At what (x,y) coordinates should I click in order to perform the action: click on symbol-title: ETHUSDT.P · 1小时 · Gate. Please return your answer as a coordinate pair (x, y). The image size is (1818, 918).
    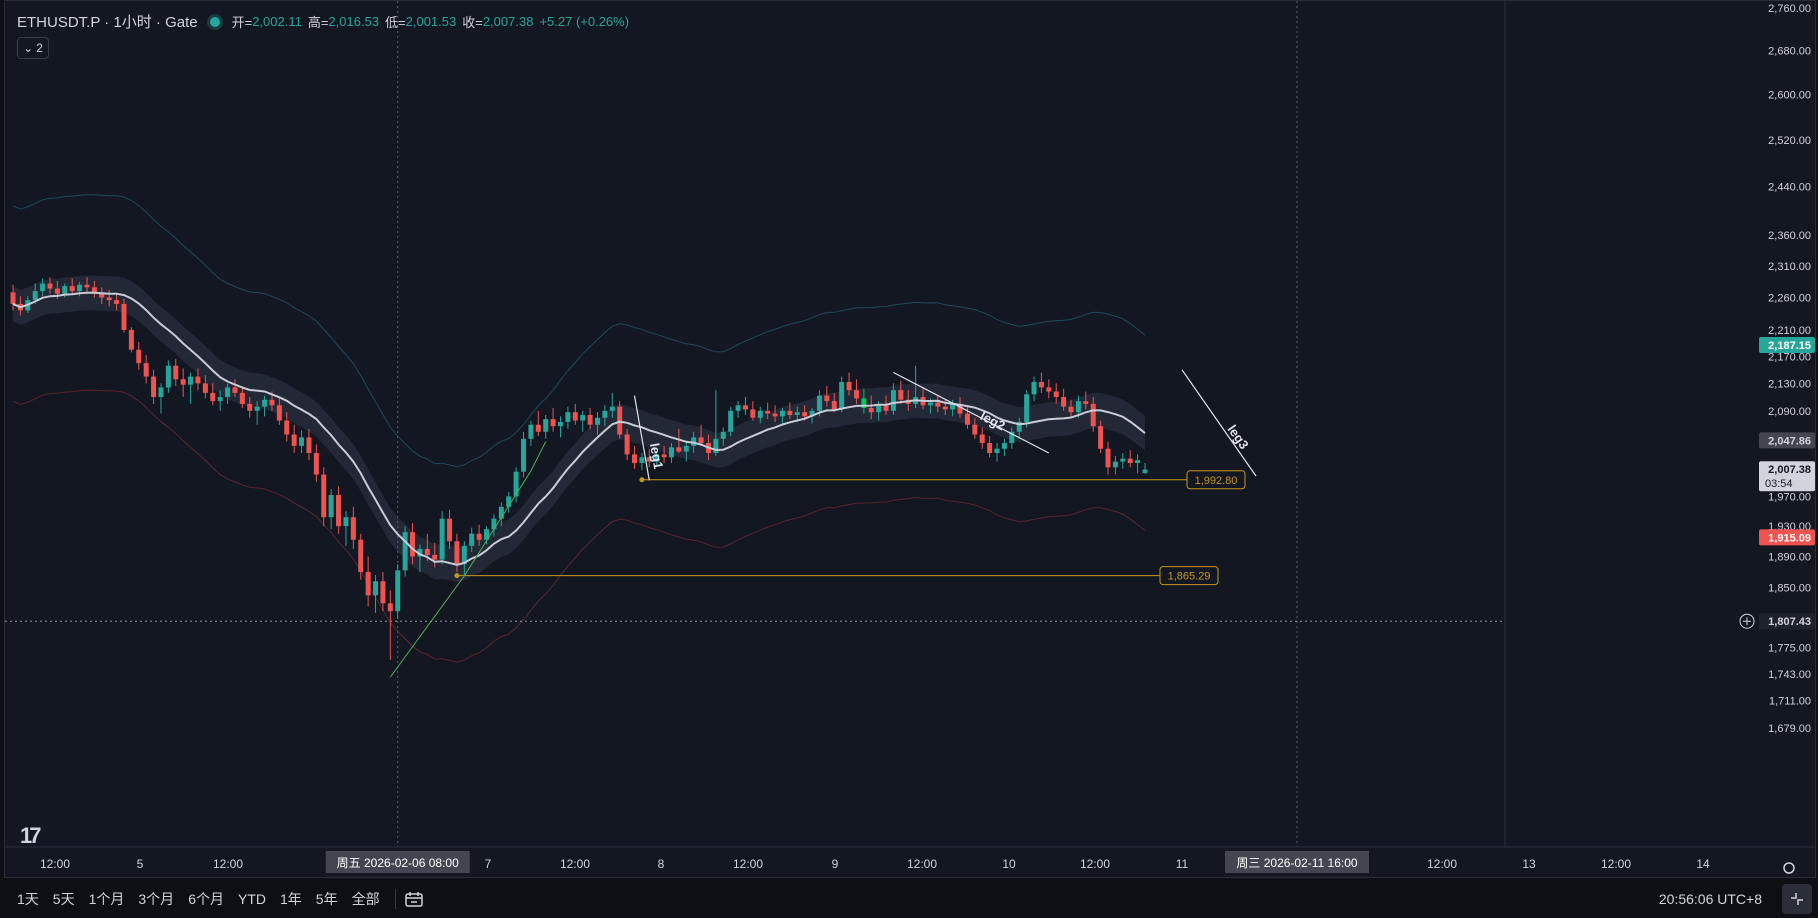
    Looking at the image, I should click on (107, 22).